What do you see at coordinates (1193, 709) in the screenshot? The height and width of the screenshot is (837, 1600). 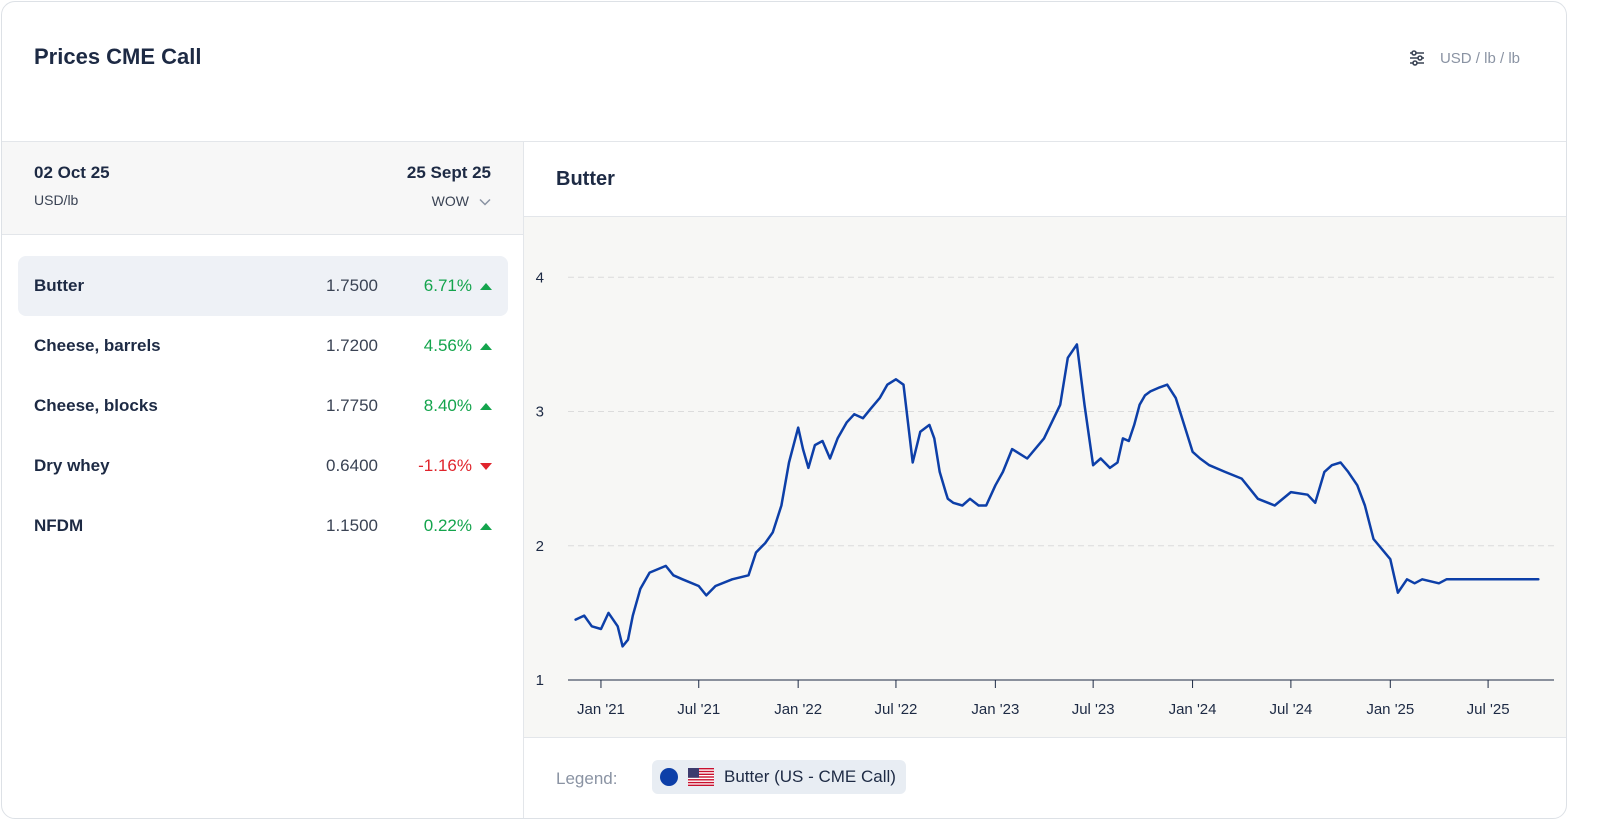 I see `x-tick-label: Jan '24` at bounding box center [1193, 709].